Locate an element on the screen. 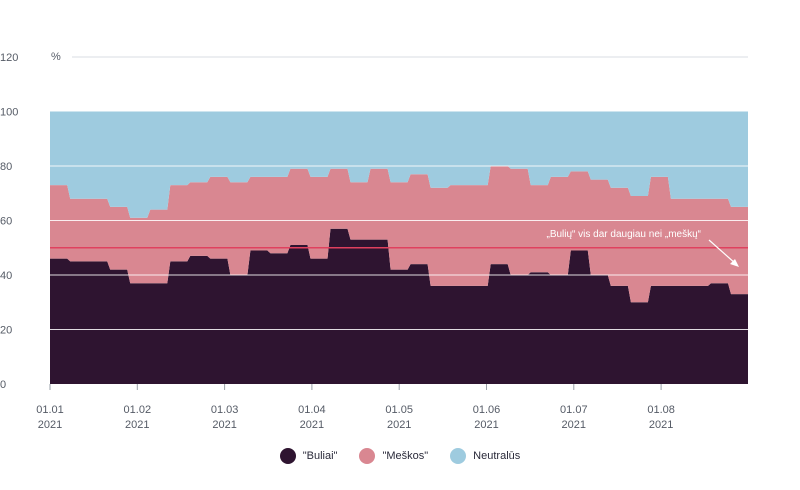  x-tick-date-5: 01.06 is located at coordinates (487, 410).